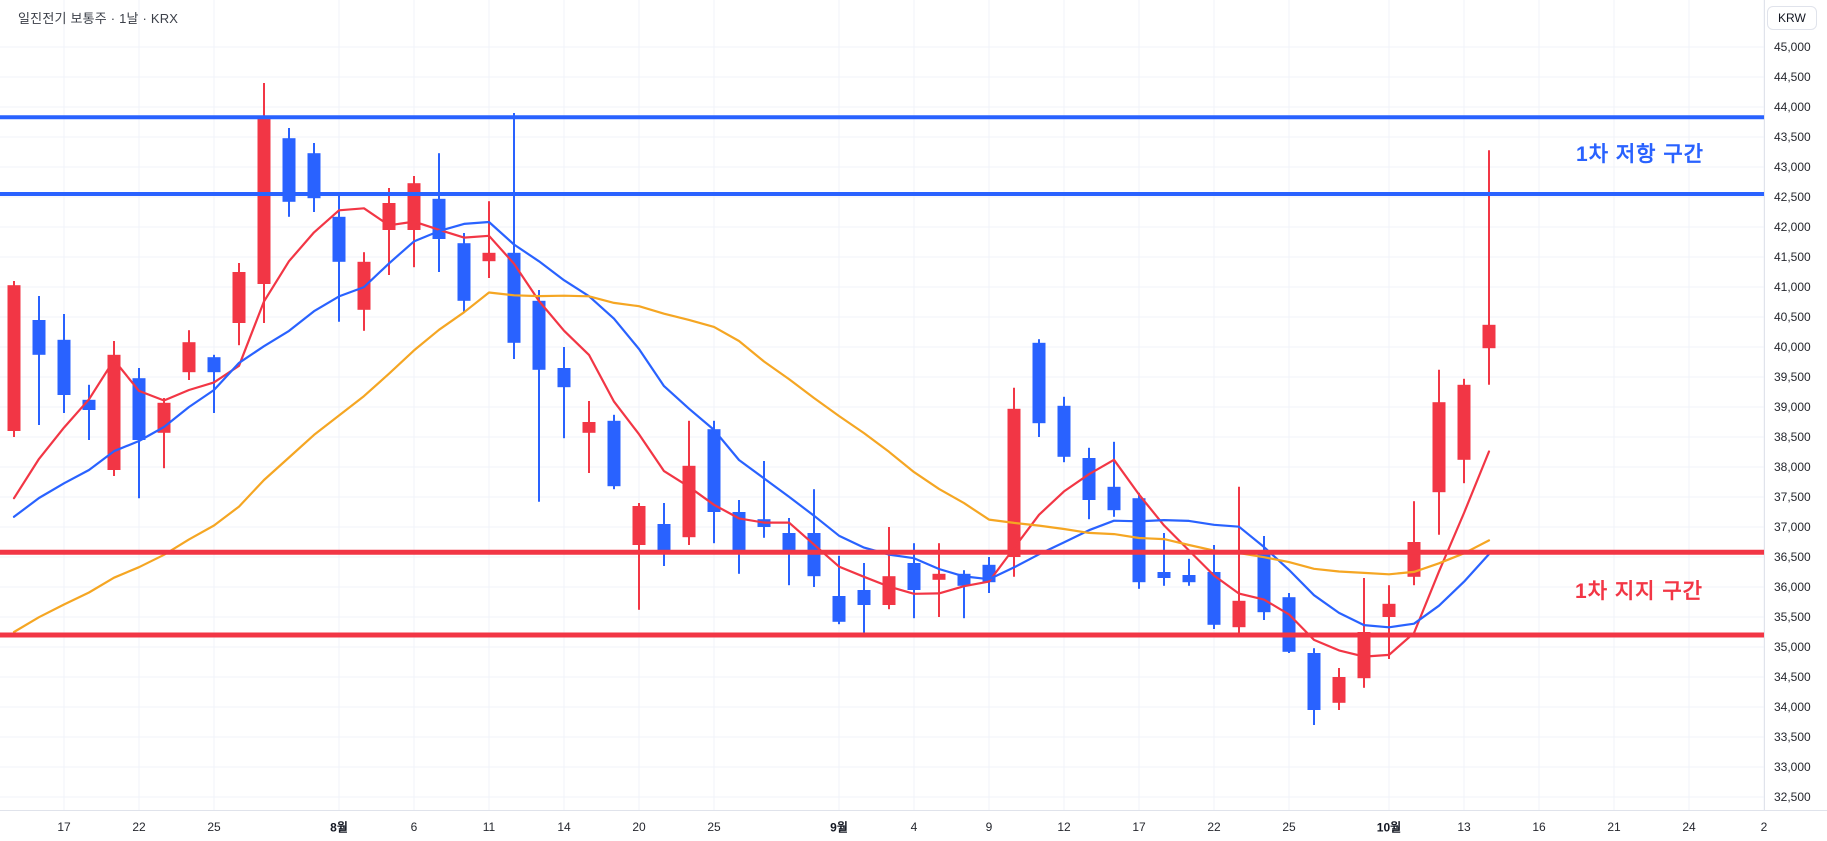 The height and width of the screenshot is (841, 1827). I want to click on price-tick-label: 39,000, so click(1792, 407).